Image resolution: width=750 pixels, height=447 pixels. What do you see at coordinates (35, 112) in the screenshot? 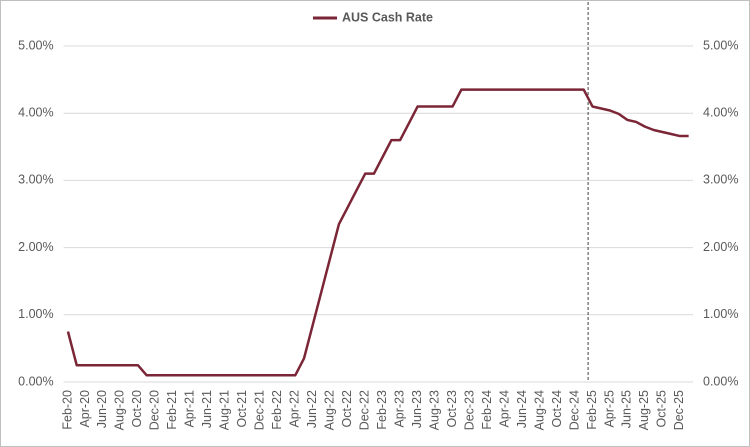
I see `y-tick-label: 4.00%` at bounding box center [35, 112].